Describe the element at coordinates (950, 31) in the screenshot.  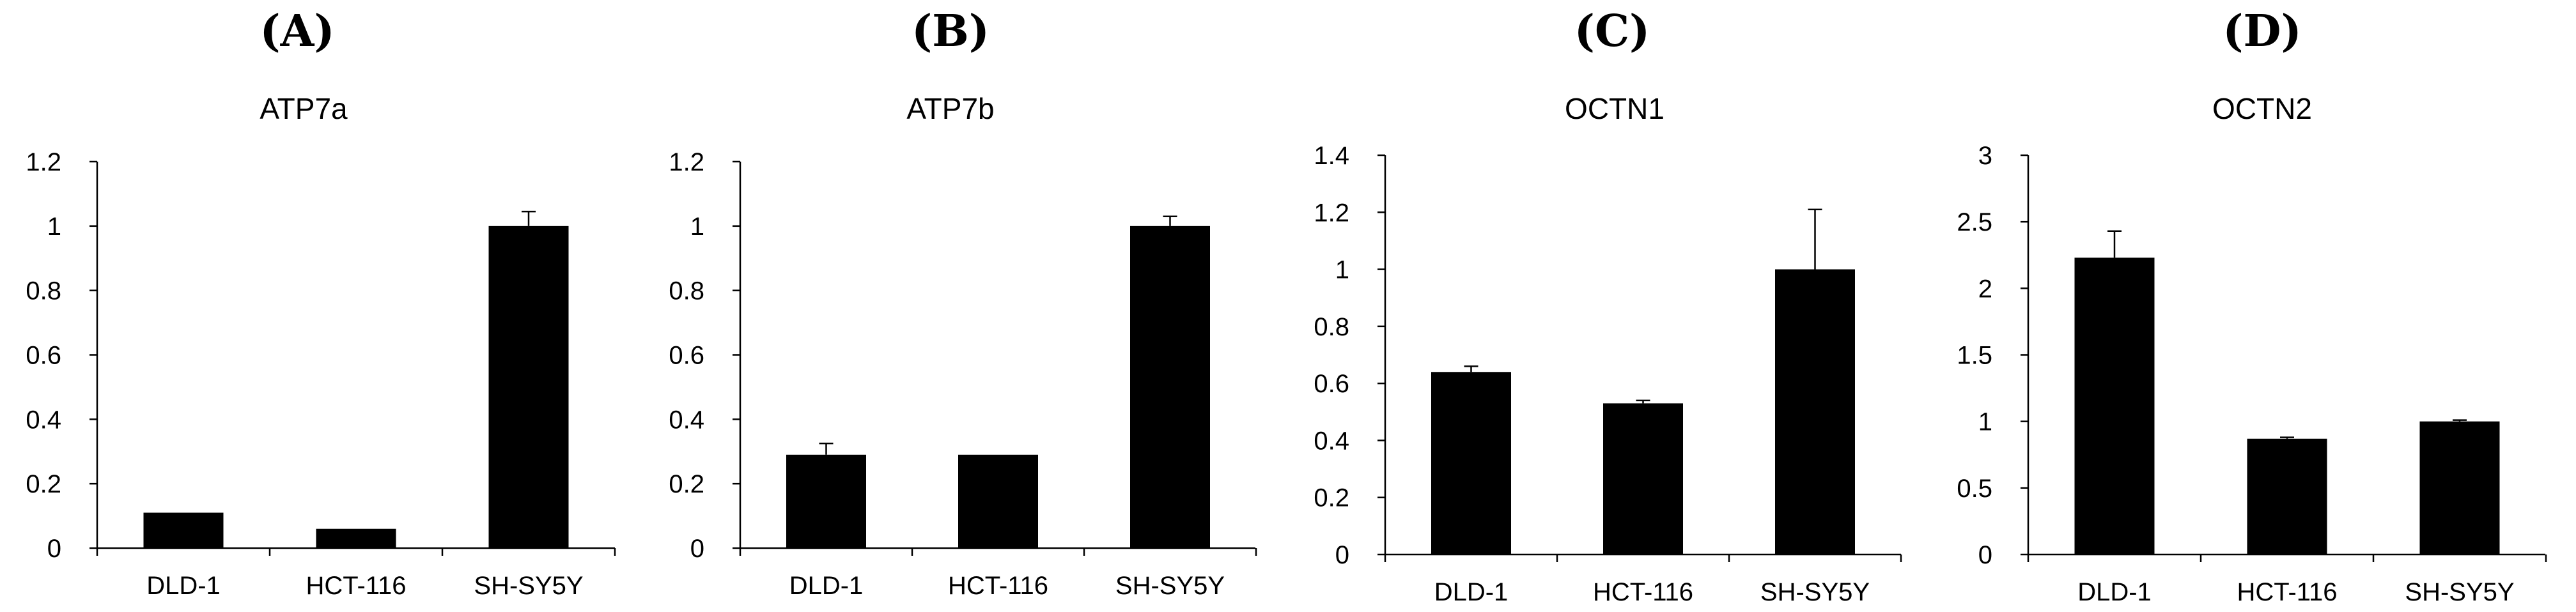
I see `panel-label: (B)` at that location.